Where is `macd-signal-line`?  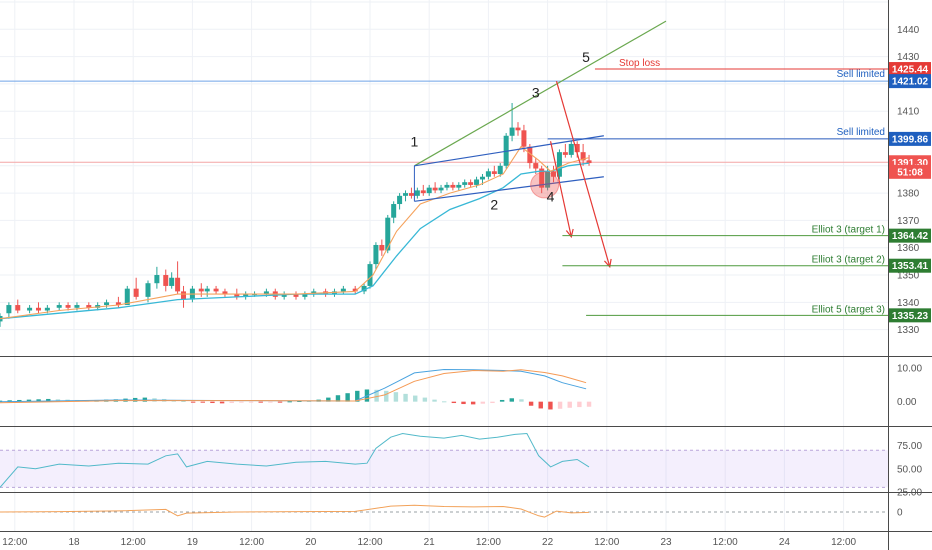 macd-signal-line is located at coordinates (293, 386).